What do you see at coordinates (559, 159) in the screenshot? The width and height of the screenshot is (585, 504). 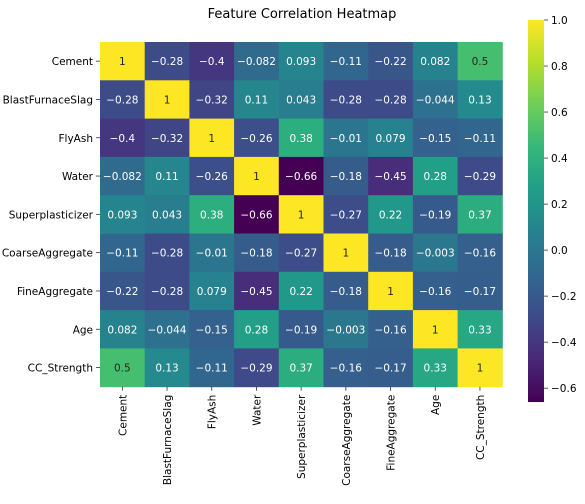 I see `colorbar-tick-label: 0.4` at bounding box center [559, 159].